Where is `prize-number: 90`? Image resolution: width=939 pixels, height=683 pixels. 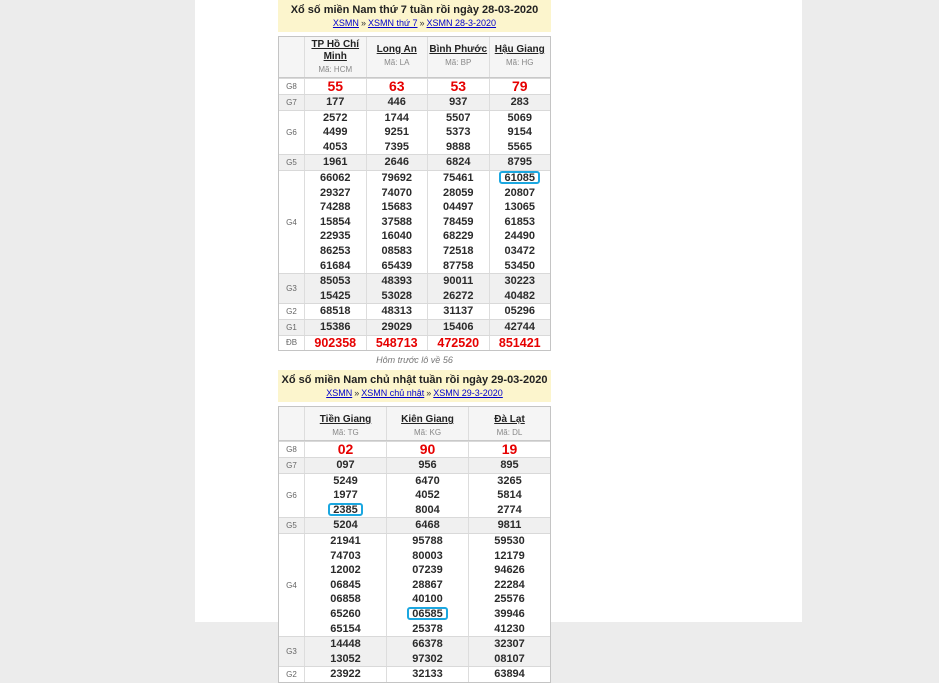 prize-number: 90 is located at coordinates (427, 449).